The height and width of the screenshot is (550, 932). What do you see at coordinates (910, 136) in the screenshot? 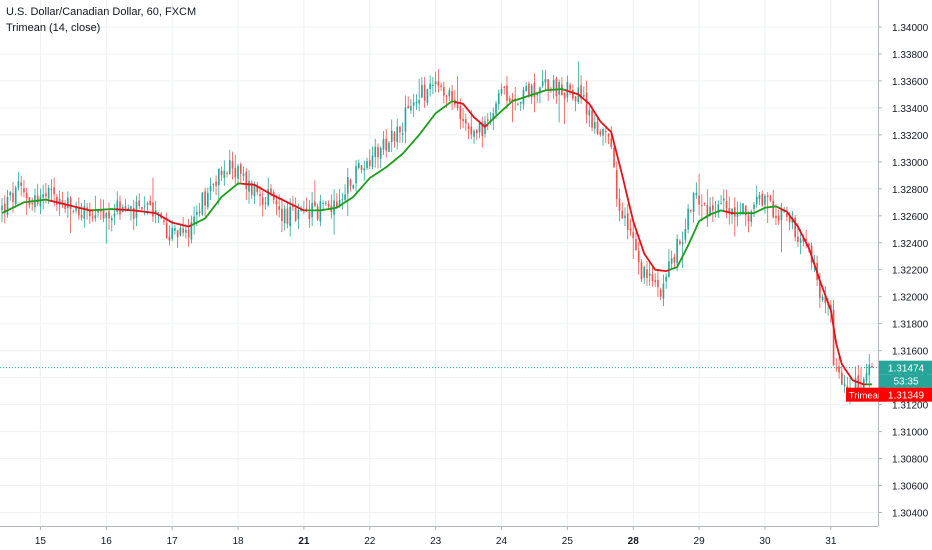
I see `y-tick-label: 1.33200` at bounding box center [910, 136].